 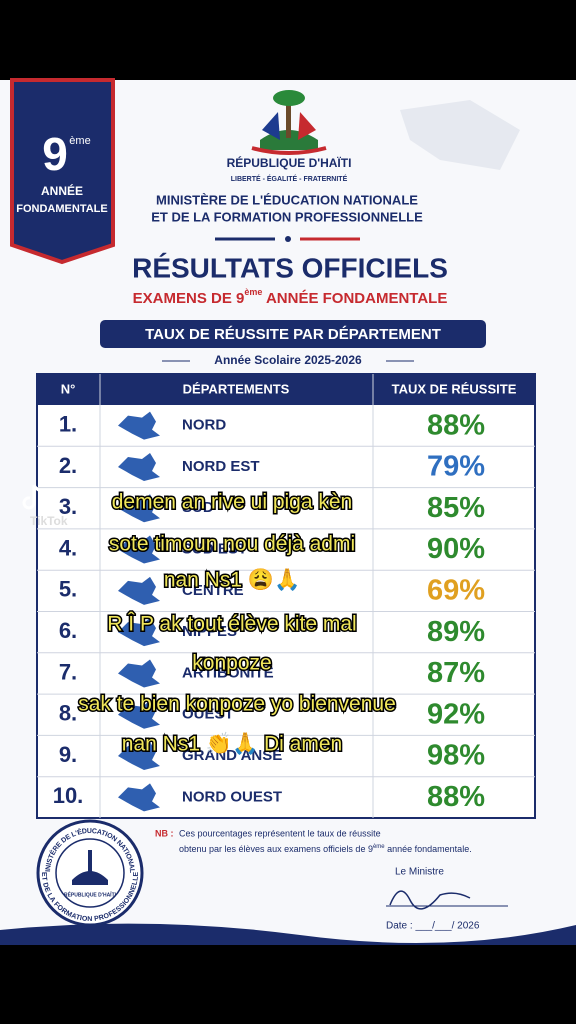 I want to click on subtitle-sup: ème, so click(x=253, y=292).